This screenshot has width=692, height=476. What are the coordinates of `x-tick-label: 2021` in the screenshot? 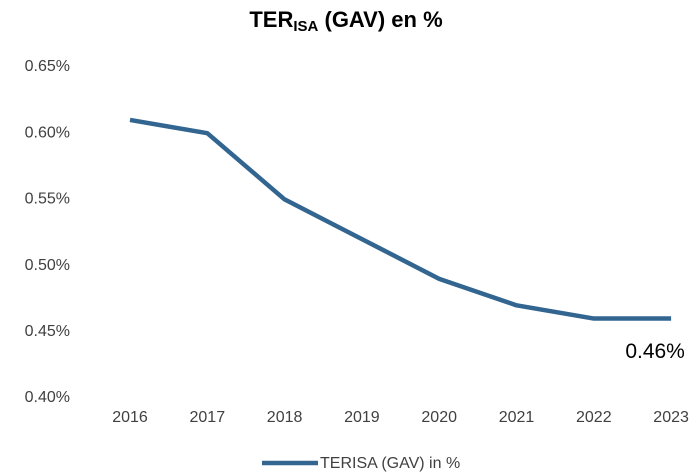 It's located at (517, 417).